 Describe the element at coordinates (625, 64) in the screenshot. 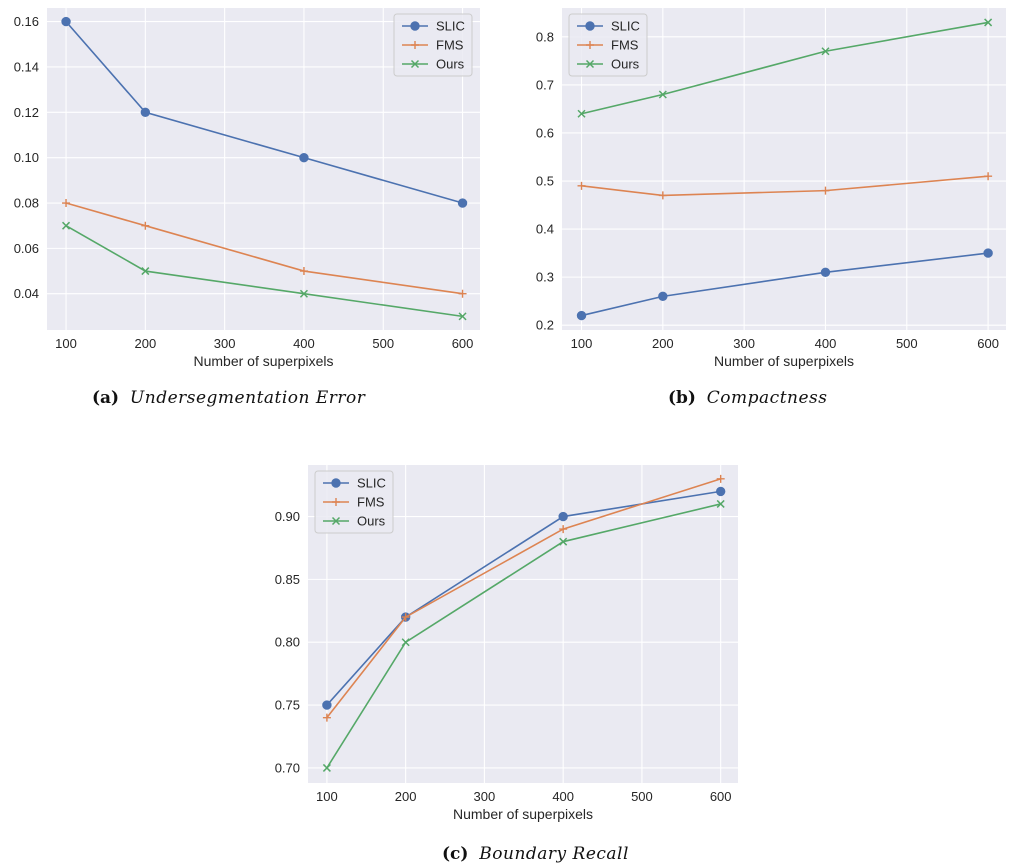

I see `legend-label-b-ours: Ours` at that location.